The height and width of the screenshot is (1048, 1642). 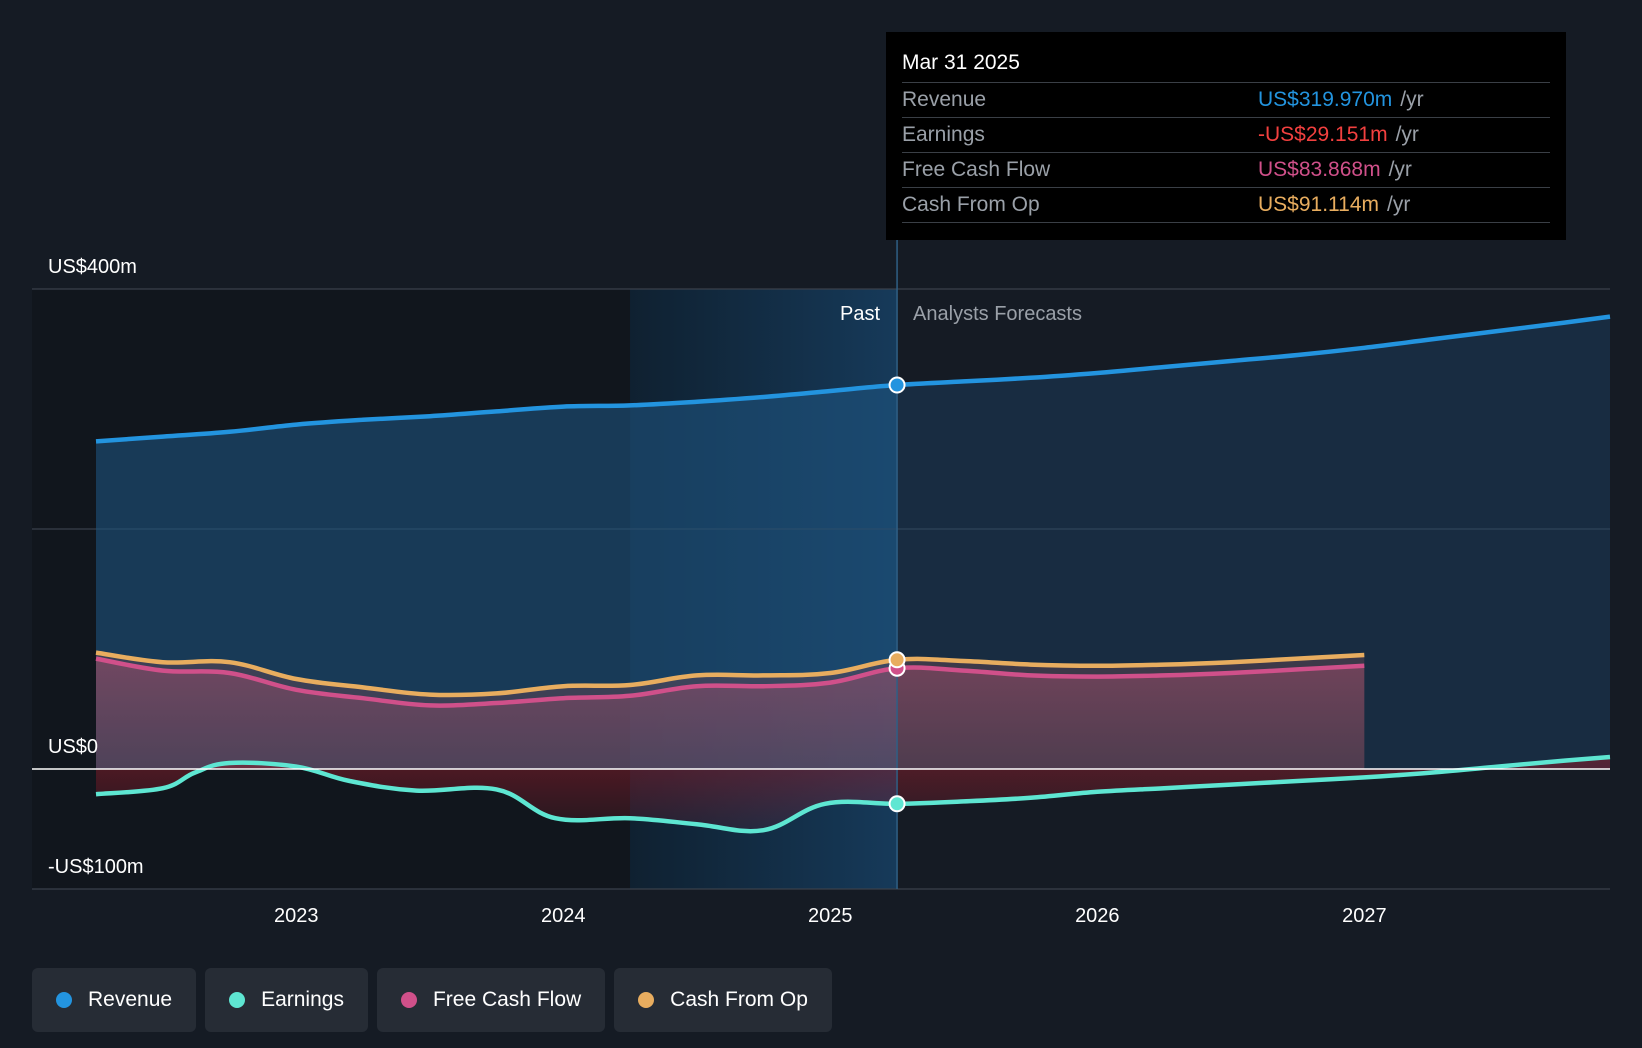 I want to click on cash-from-op-line, so click(x=730, y=674).